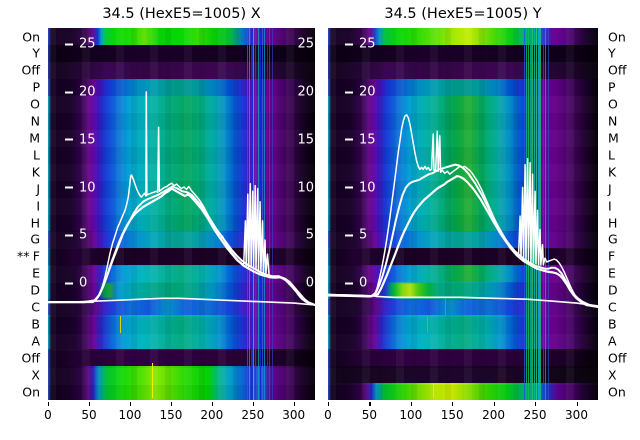 The width and height of the screenshot is (640, 440). I want to click on right-row-label-column: On Y Off P O N M L K J I H G F E D C B A Off X On, so click(624, 220).